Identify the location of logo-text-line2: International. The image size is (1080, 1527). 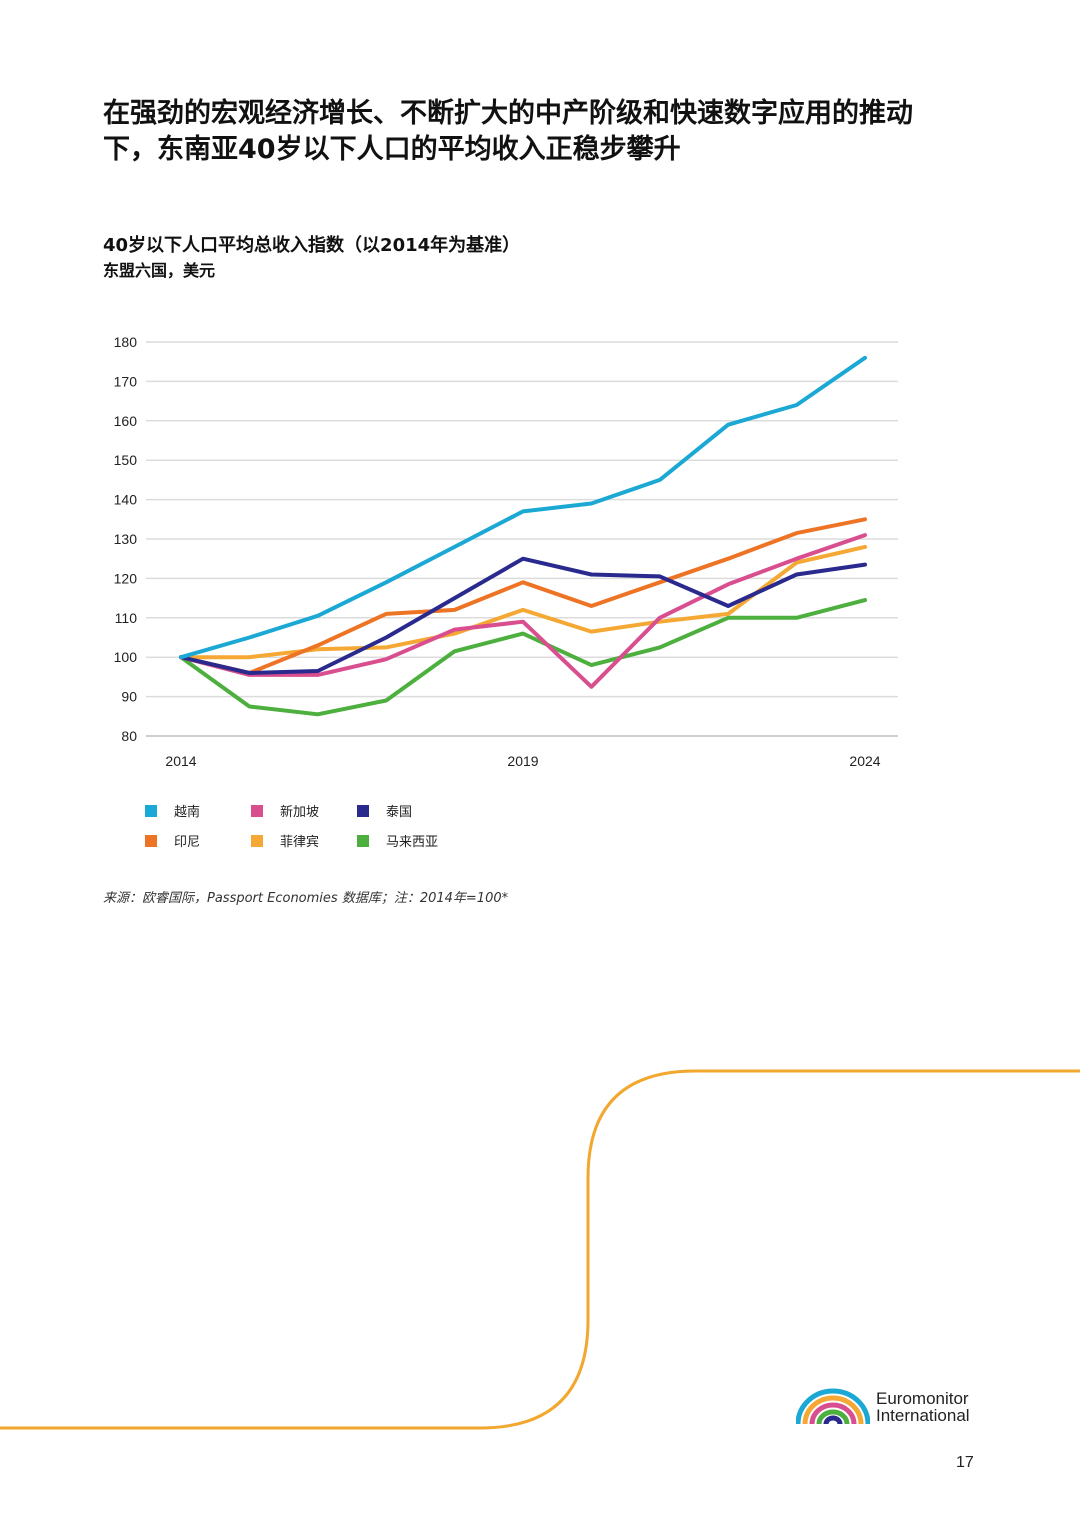
(923, 1415).